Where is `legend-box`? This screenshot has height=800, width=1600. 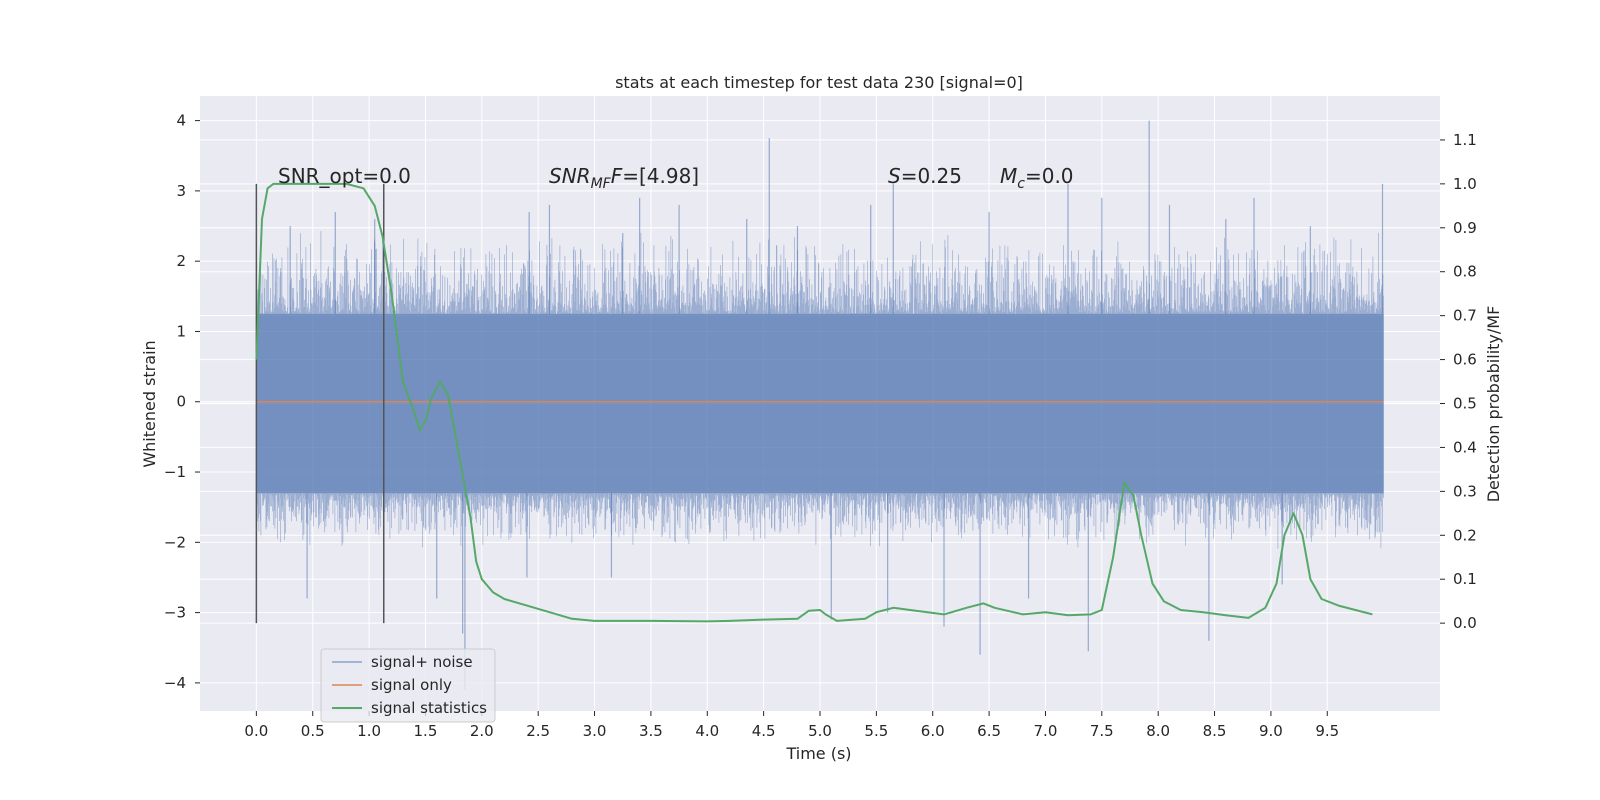
legend-box is located at coordinates (408, 685).